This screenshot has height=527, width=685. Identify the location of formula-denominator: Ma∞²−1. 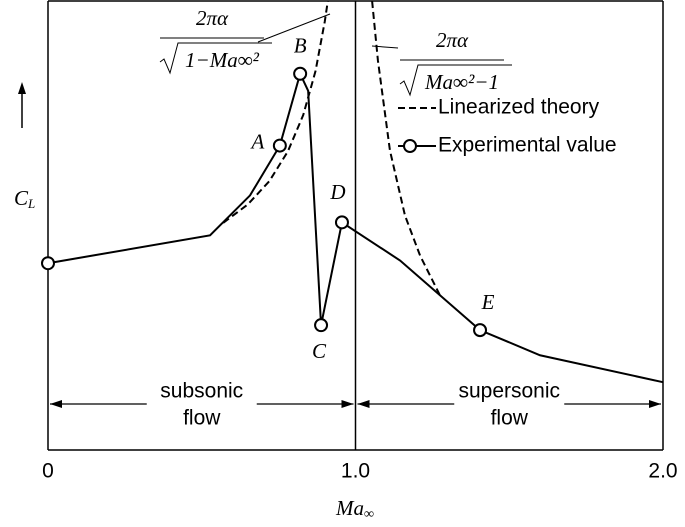
(461, 82).